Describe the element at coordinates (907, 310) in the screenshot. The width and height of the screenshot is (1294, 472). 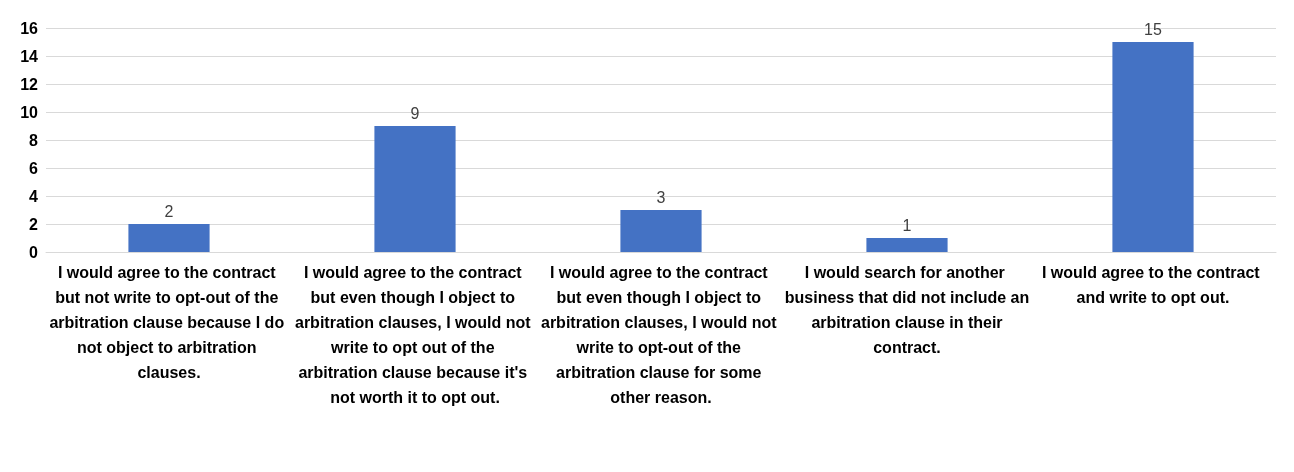
I see `x-tick-label: I would search for another business that did not include an arbitration clause in their contract.` at that location.